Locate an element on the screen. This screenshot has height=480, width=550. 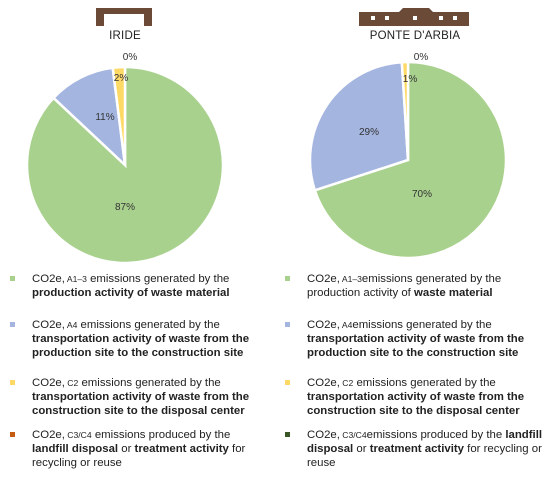
pie-data-label: 70% is located at coordinates (422, 194).